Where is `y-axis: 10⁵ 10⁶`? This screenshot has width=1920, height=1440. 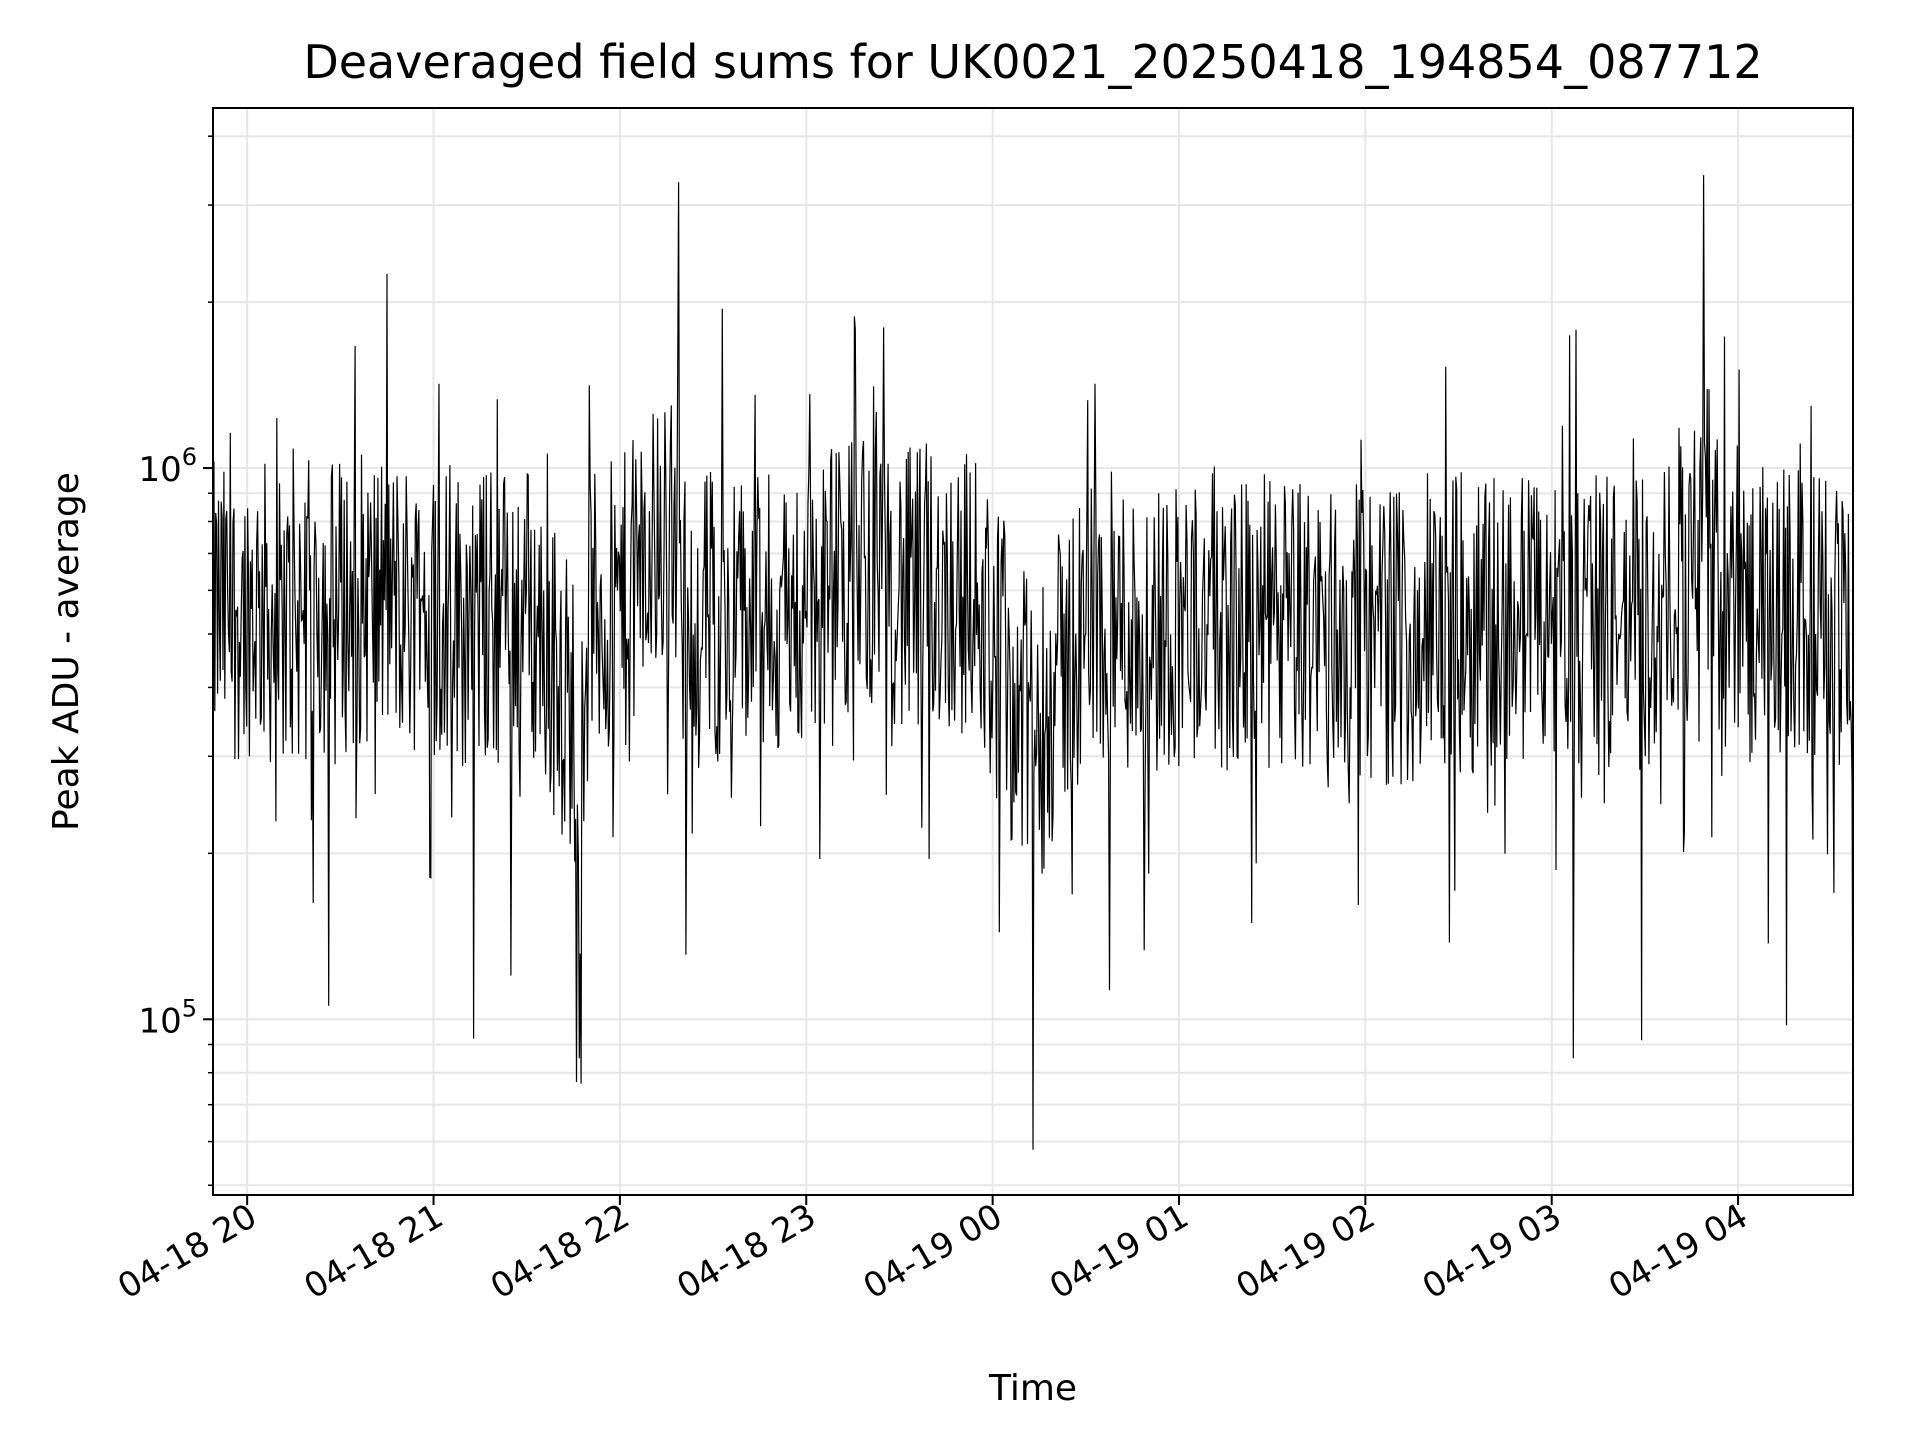
y-axis: 10⁵ 10⁶ is located at coordinates (175, 660).